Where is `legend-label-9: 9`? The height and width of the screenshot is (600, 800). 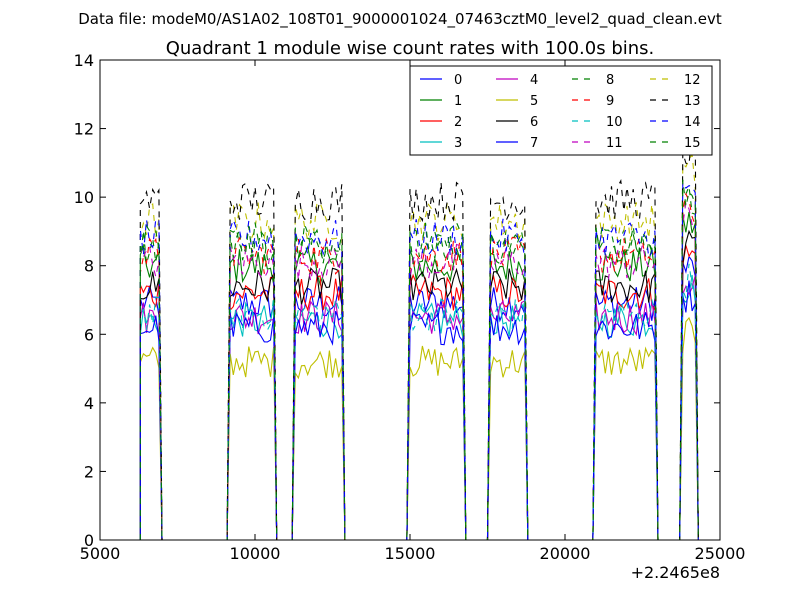 legend-label-9: 9 is located at coordinates (610, 101).